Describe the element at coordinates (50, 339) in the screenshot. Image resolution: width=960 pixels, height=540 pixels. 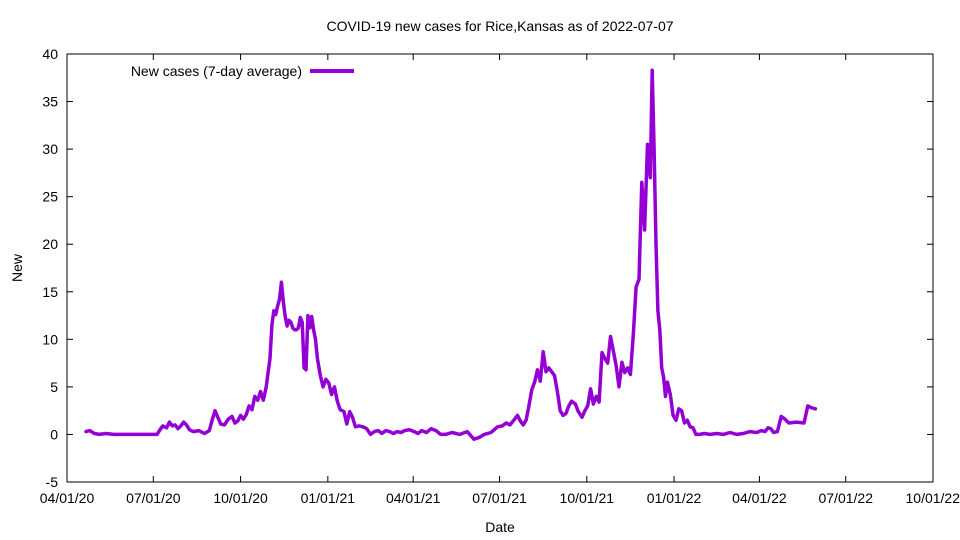
I see `y-tick-label: 10` at that location.